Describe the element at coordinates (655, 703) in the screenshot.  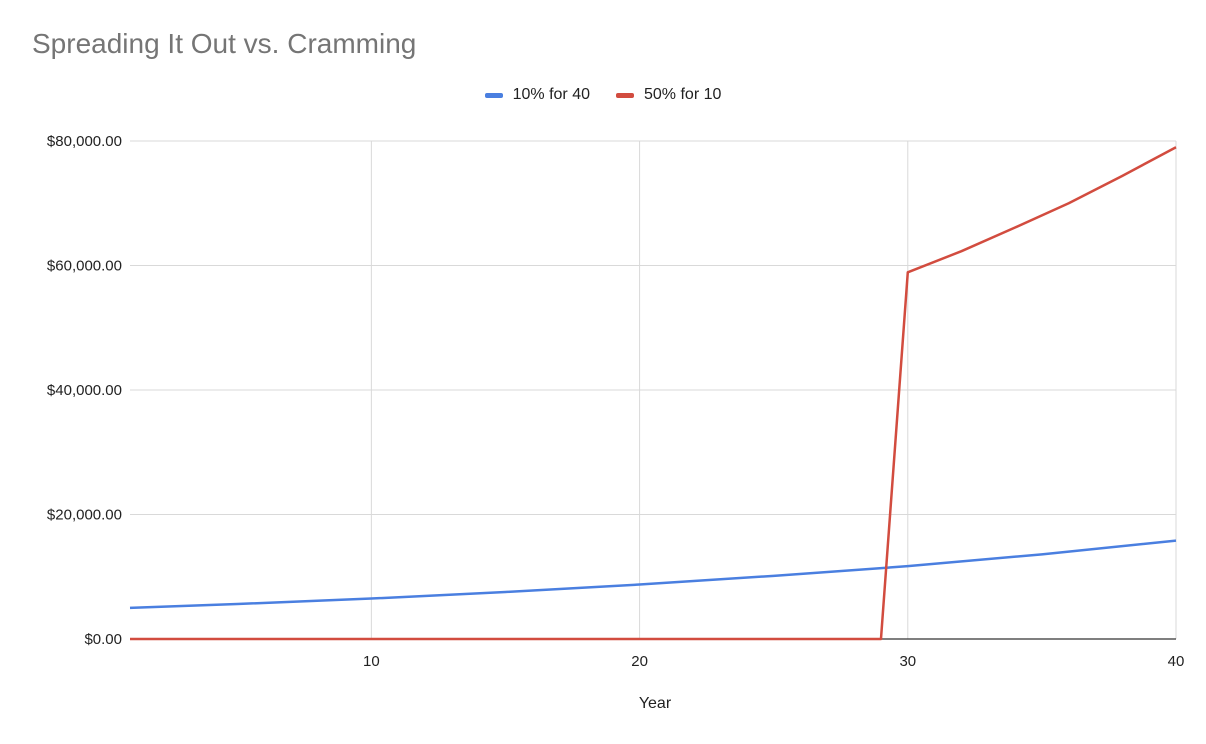
I see `x-axis-title: Year` at that location.